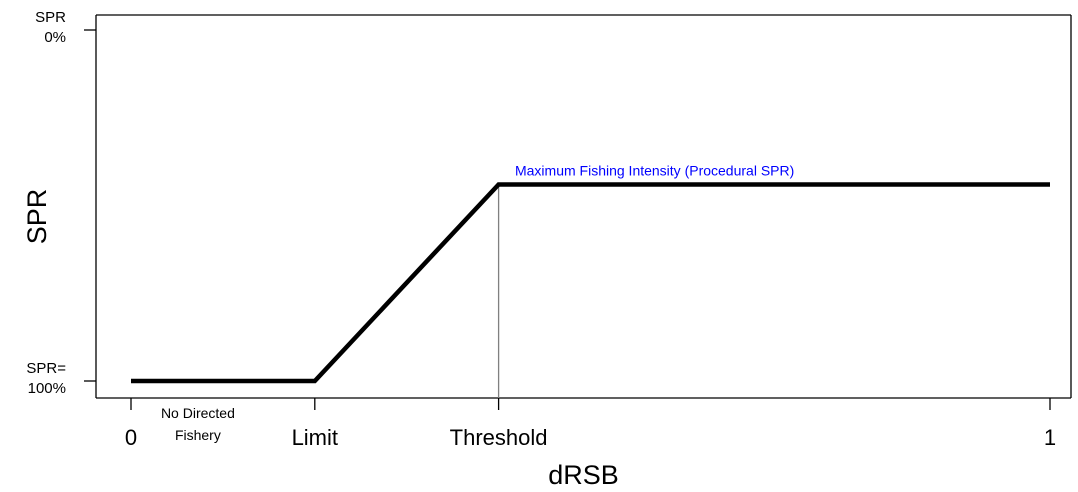  What do you see at coordinates (583, 475) in the screenshot?
I see `x-axis-title: dRSB` at bounding box center [583, 475].